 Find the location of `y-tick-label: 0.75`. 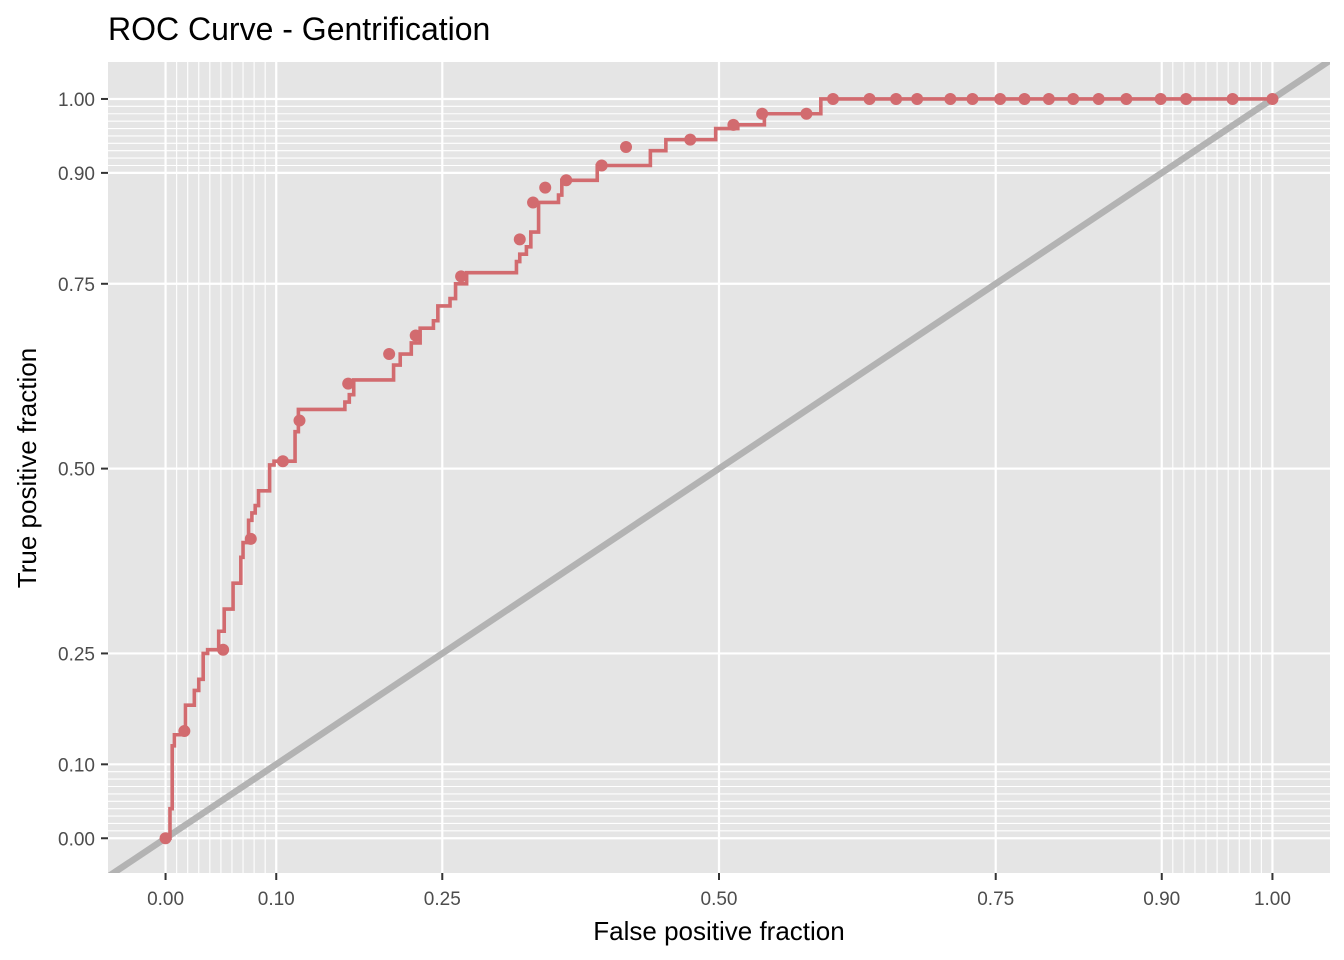

y-tick-label: 0.75 is located at coordinates (76, 285).